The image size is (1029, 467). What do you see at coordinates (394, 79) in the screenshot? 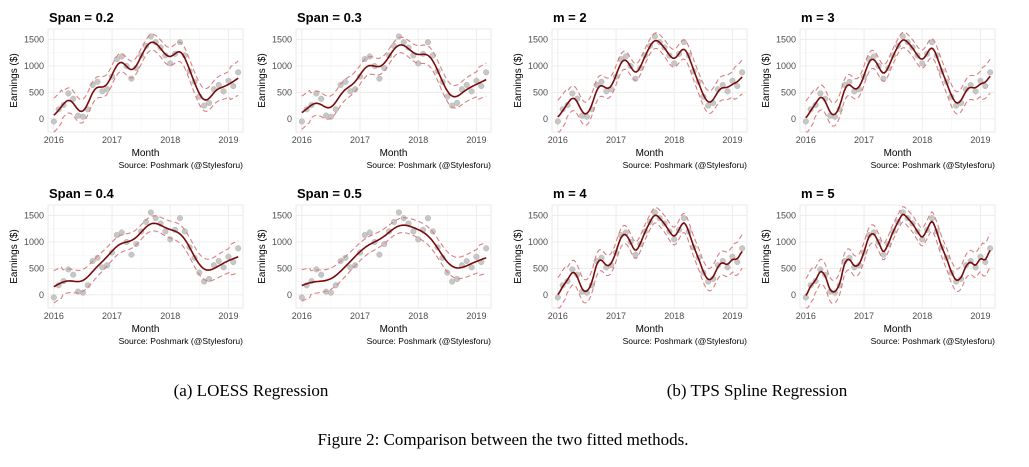
I see `data-points` at bounding box center [394, 79].